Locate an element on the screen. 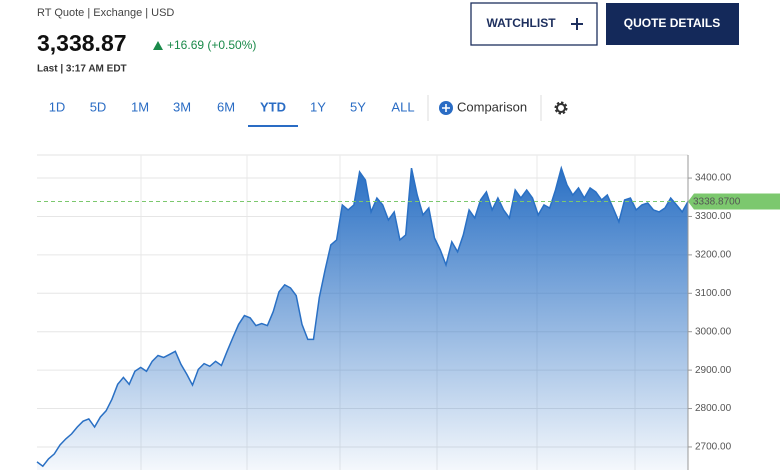 This screenshot has width=780, height=470. y-tick-label: 3200.00 is located at coordinates (713, 255).